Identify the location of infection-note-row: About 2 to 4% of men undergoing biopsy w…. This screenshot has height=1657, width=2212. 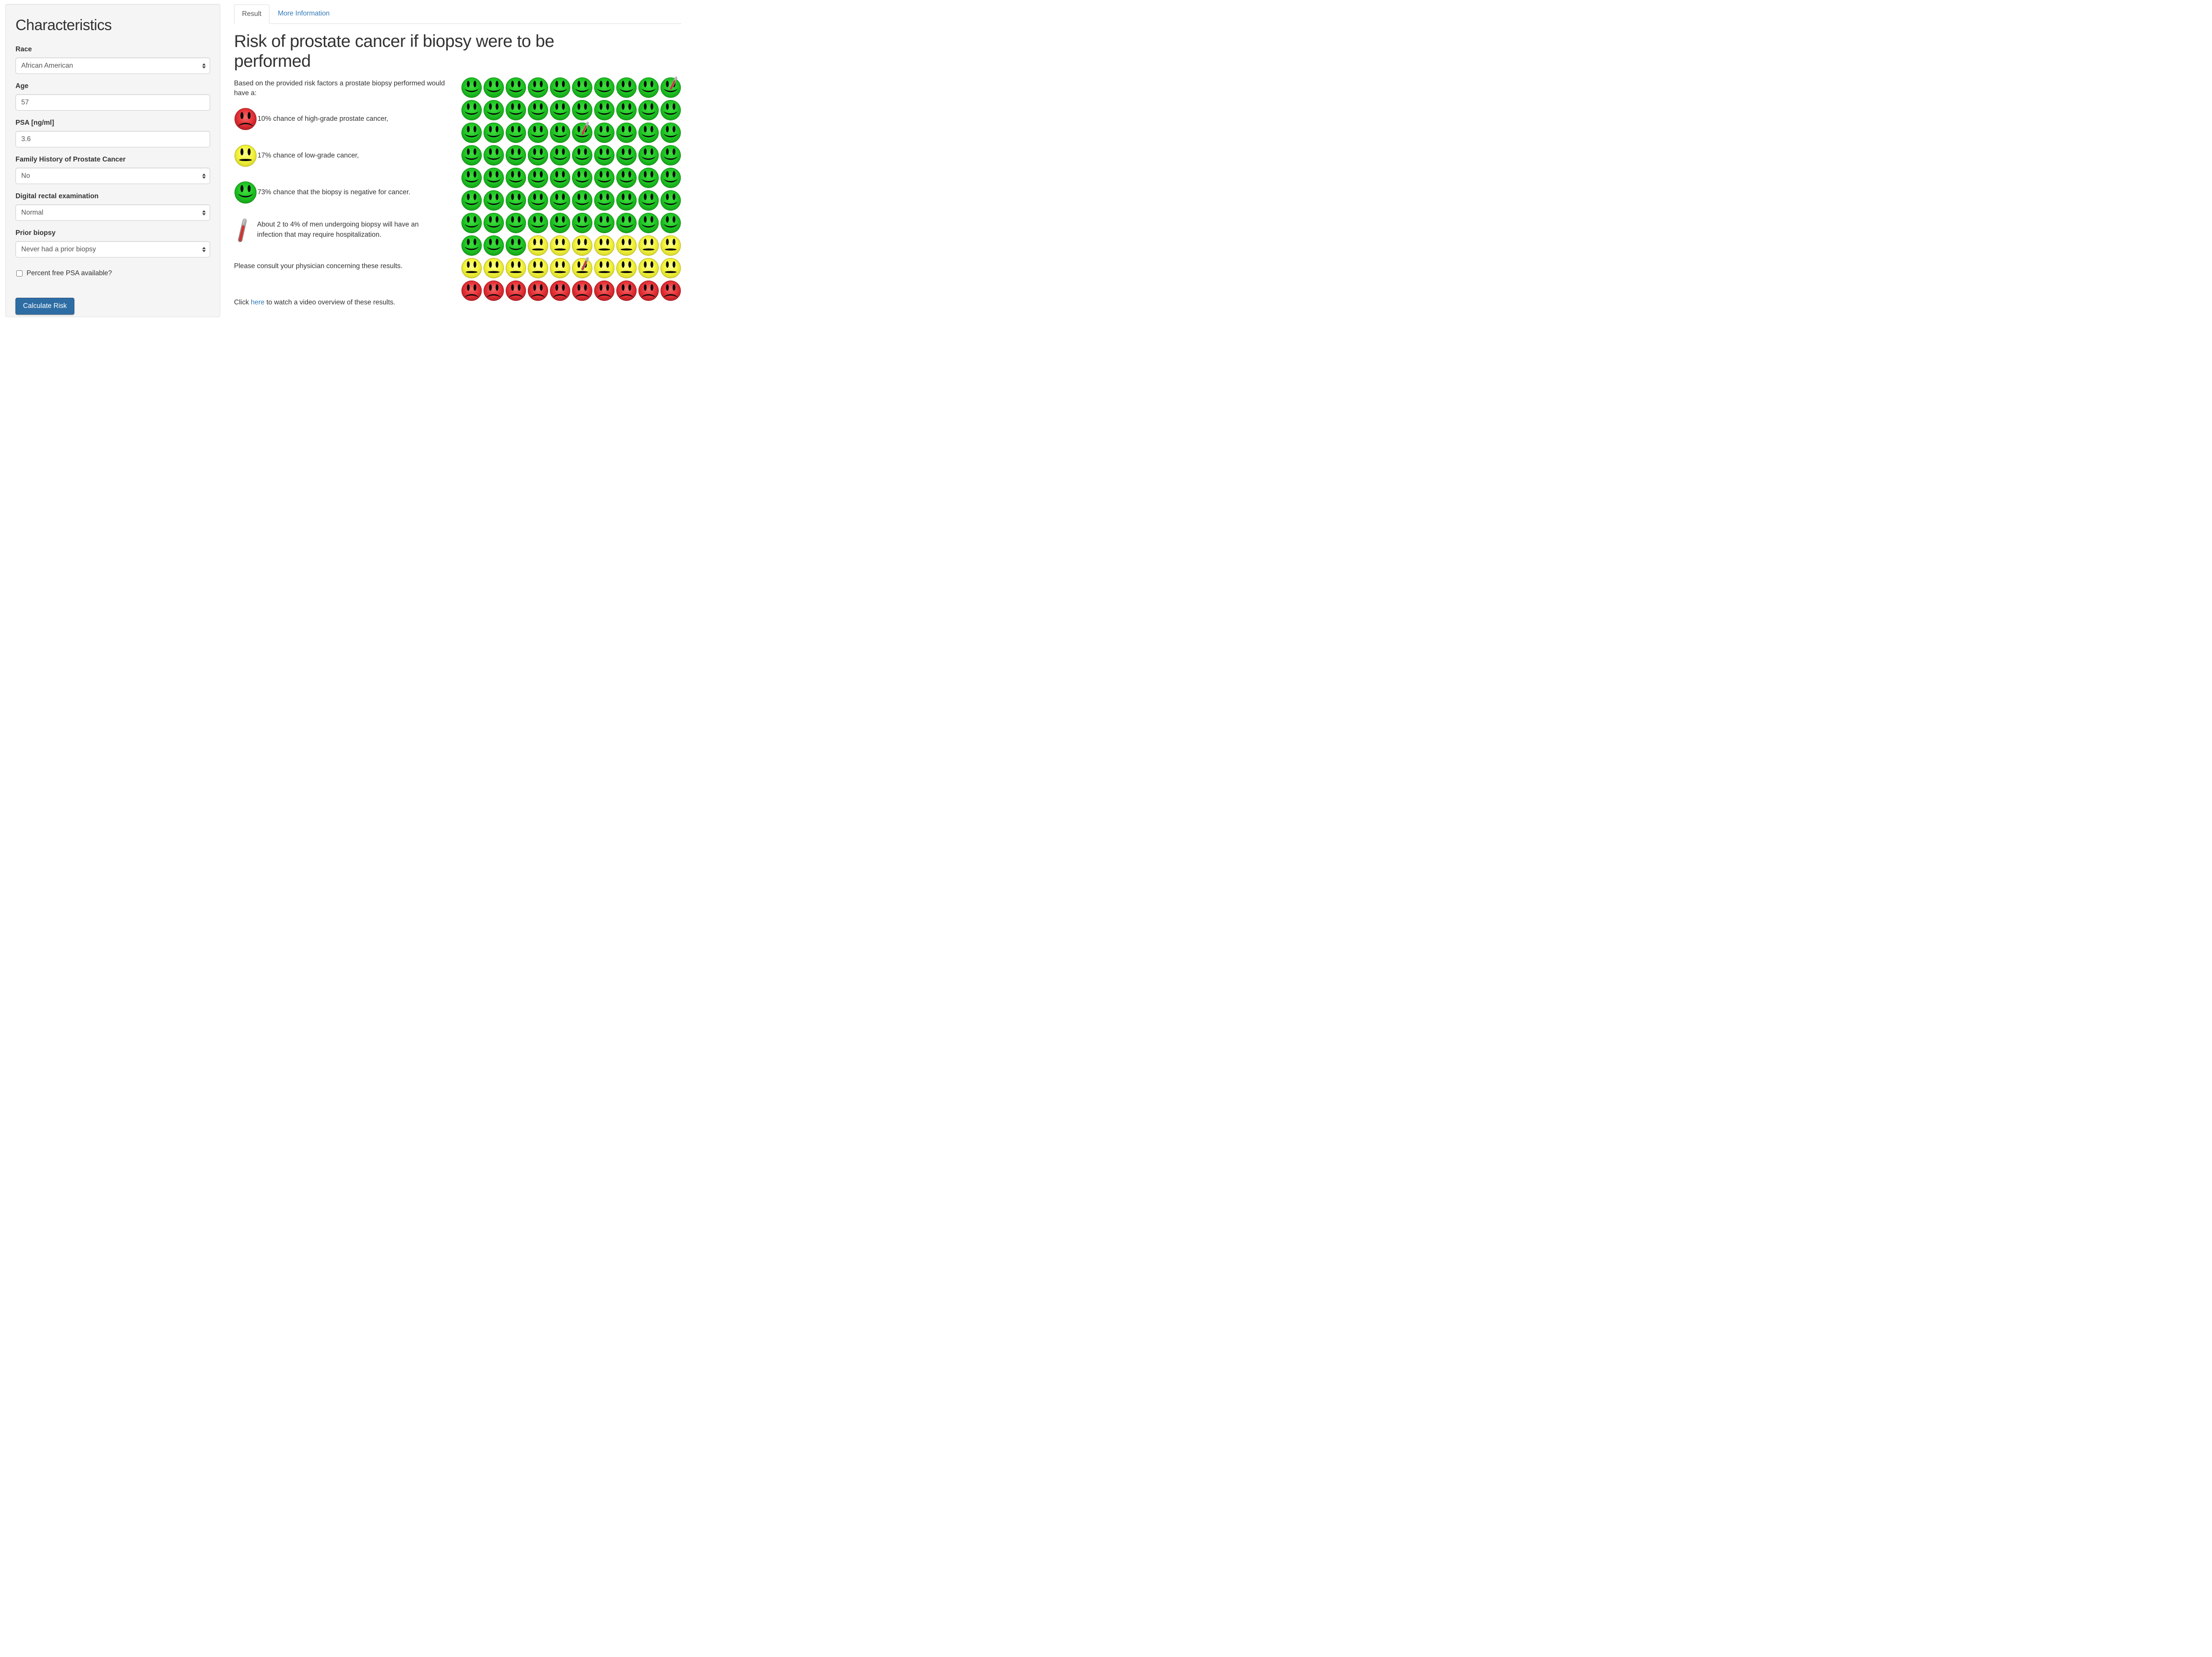
(347, 230).